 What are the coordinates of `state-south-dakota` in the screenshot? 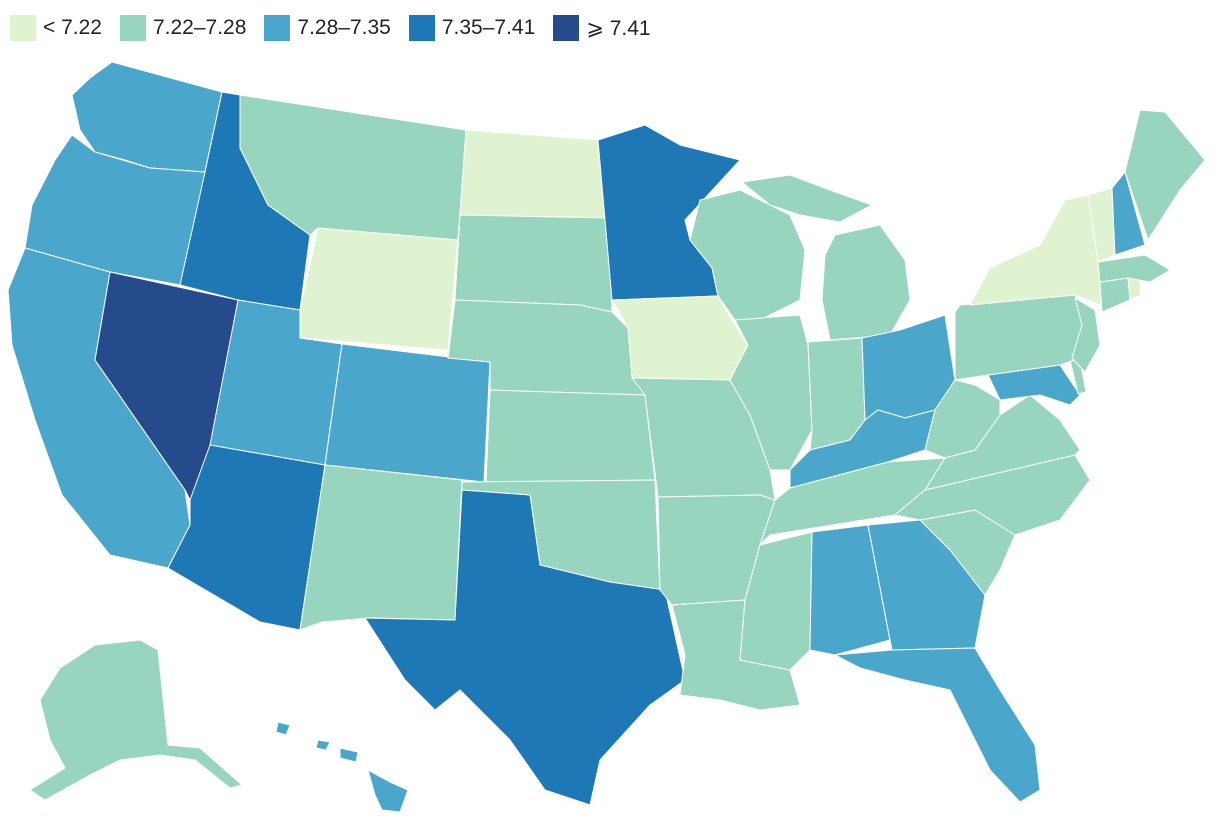 It's located at (533, 263).